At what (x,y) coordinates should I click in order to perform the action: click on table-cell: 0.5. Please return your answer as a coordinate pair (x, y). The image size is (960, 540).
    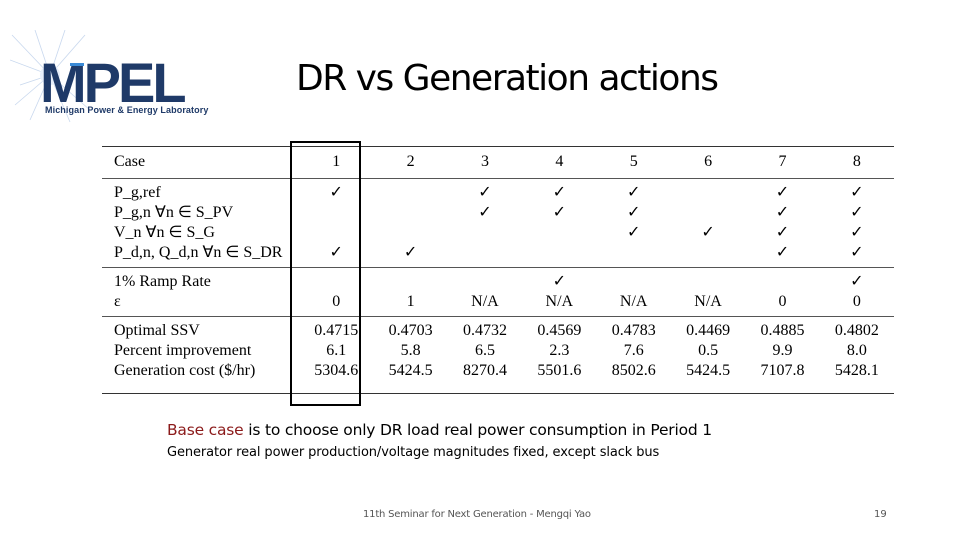
    Looking at the image, I should click on (708, 350).